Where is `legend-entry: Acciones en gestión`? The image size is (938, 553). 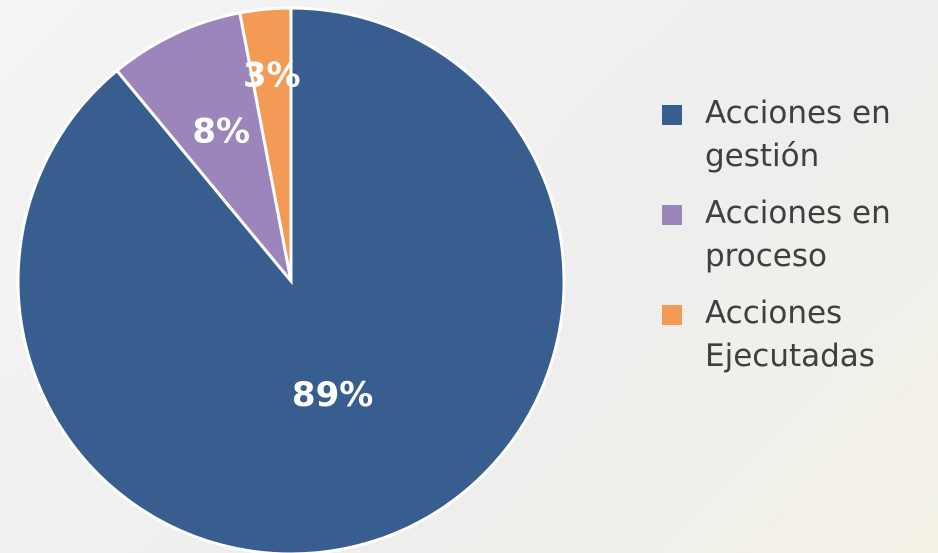 legend-entry: Acciones en gestión is located at coordinates (797, 135).